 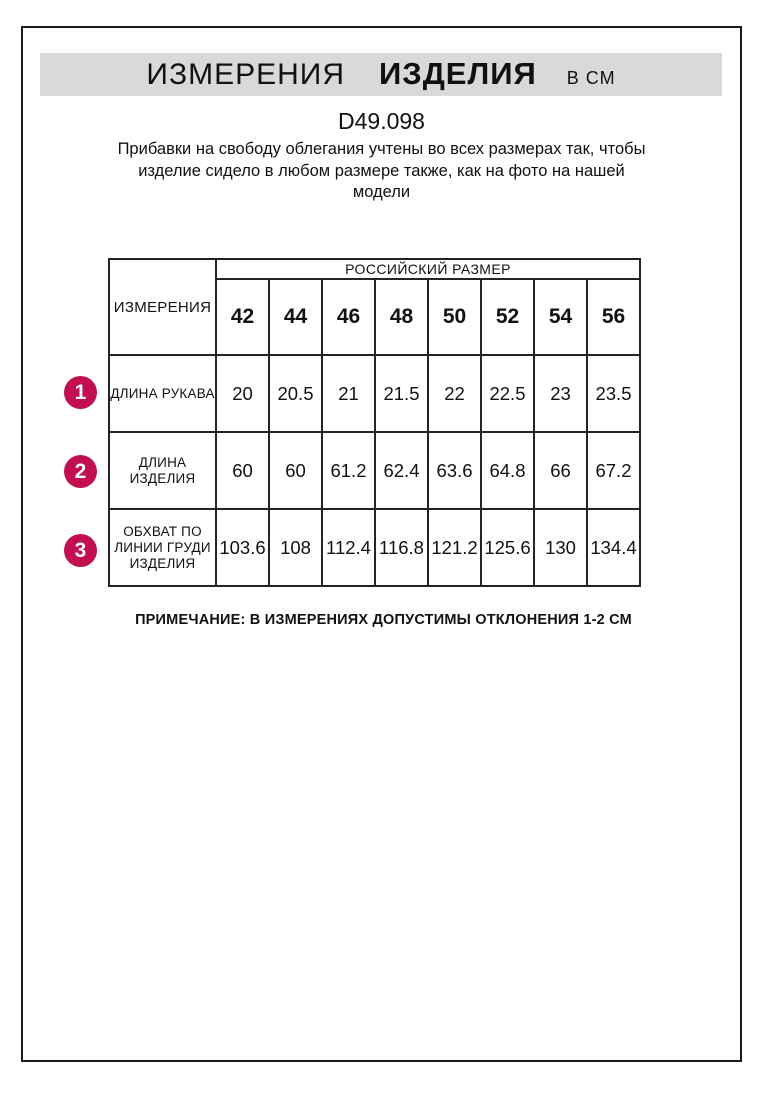 I want to click on table-row: ДЛИНА ИЗДЕЛИЯ 60 60 61.2 62.4 63.6 64.8 66 67.2, so click(x=374, y=470).